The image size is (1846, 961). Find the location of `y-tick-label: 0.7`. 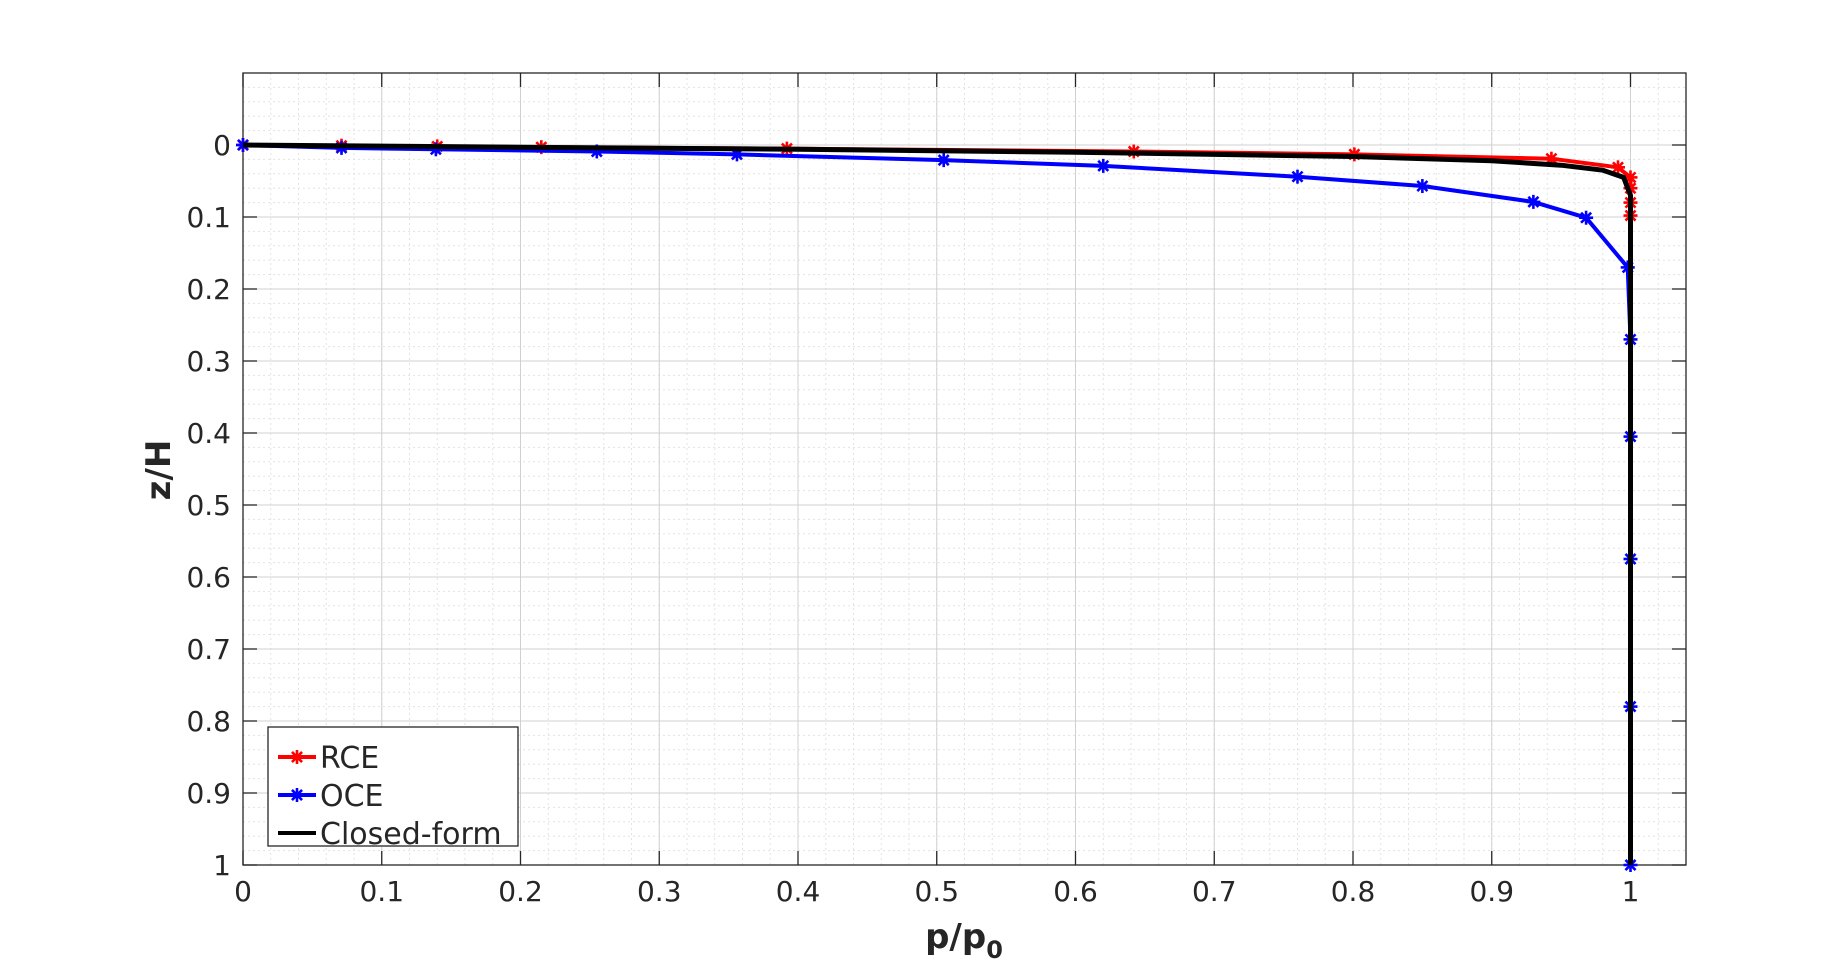

y-tick-label: 0.7 is located at coordinates (208, 649).